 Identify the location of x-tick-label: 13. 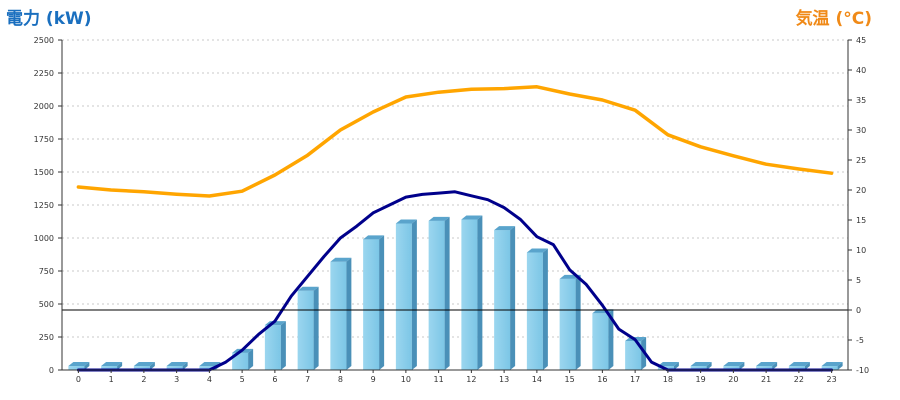
(504, 379).